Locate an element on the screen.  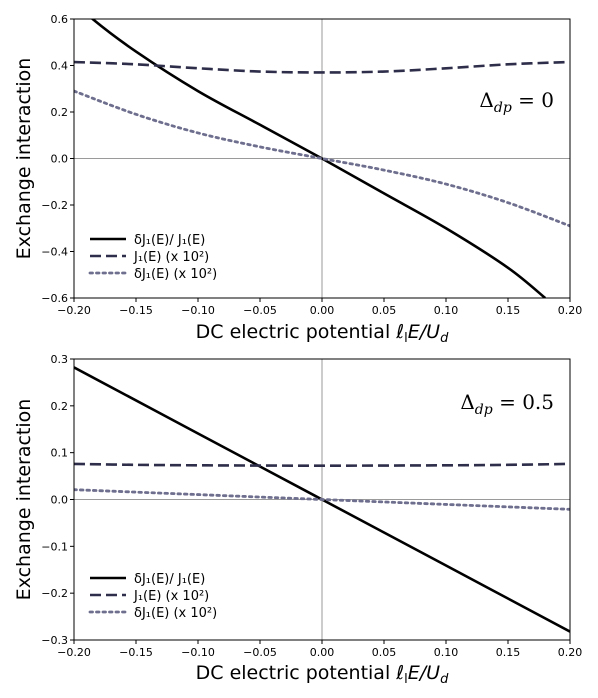
delta-dp-annotation: Δdp = 0 is located at coordinates (516, 102).